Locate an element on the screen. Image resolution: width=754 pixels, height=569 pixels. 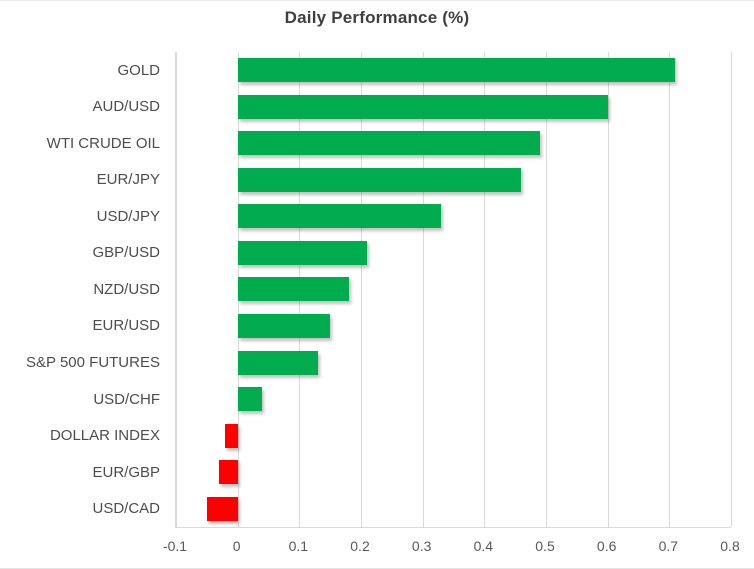
bar-gold is located at coordinates (456, 70).